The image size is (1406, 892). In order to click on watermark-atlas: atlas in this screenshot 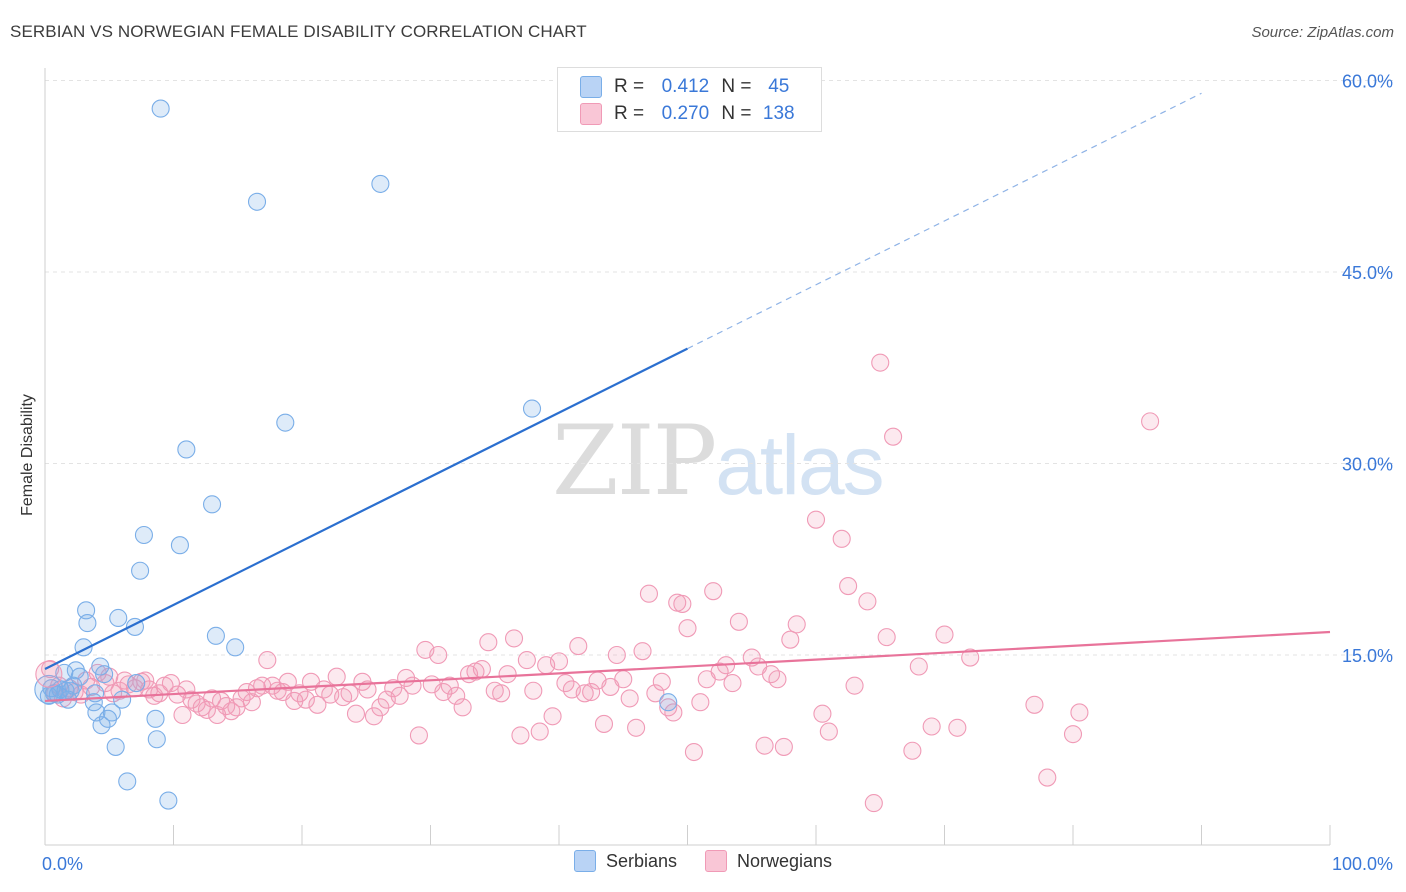, I will do `click(799, 465)`.